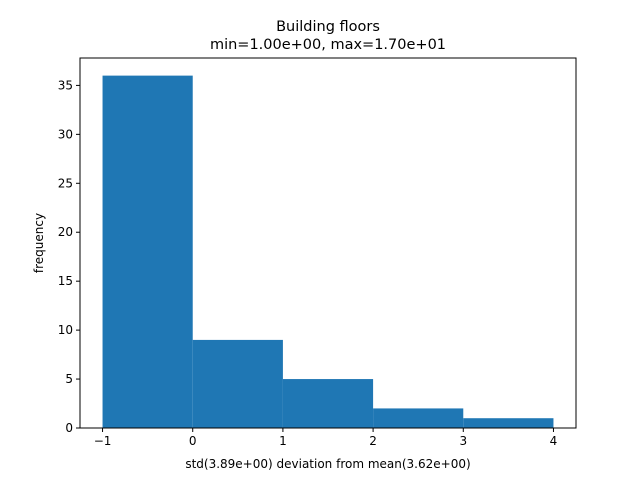 Image resolution: width=640 pixels, height=480 pixels. What do you see at coordinates (69, 428) in the screenshot?
I see `y-tick-label-0: 0` at bounding box center [69, 428].